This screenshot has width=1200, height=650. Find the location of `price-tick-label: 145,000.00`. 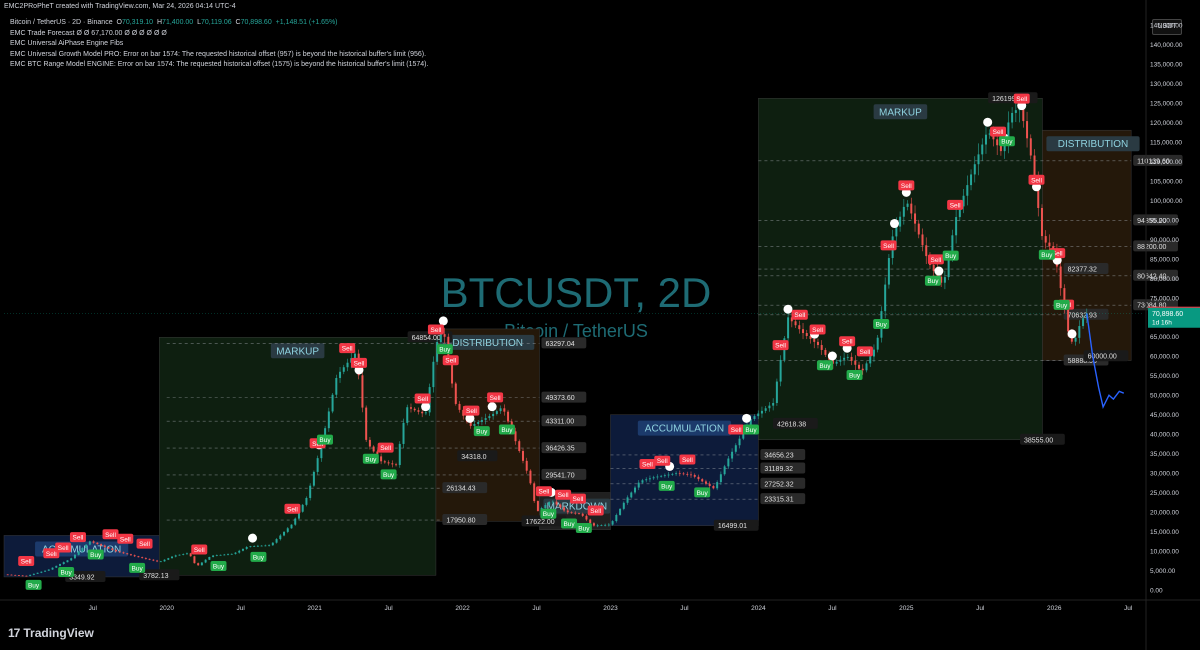

price-tick-label: 145,000.00 is located at coordinates (1166, 26).